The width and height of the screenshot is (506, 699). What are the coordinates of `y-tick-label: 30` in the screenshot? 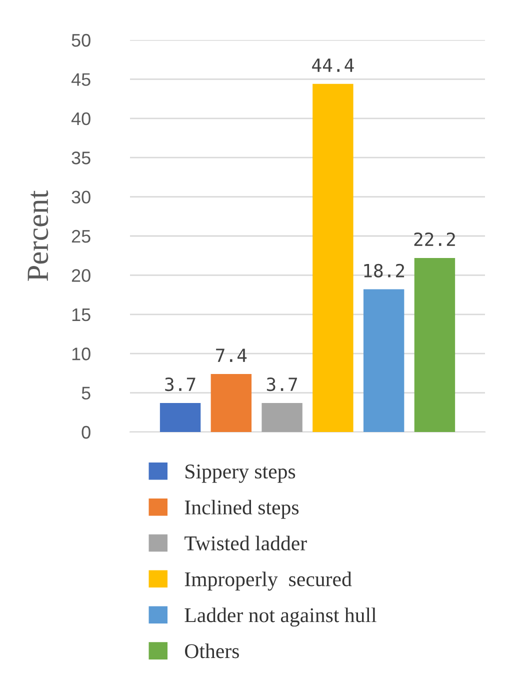 It's located at (81, 197).